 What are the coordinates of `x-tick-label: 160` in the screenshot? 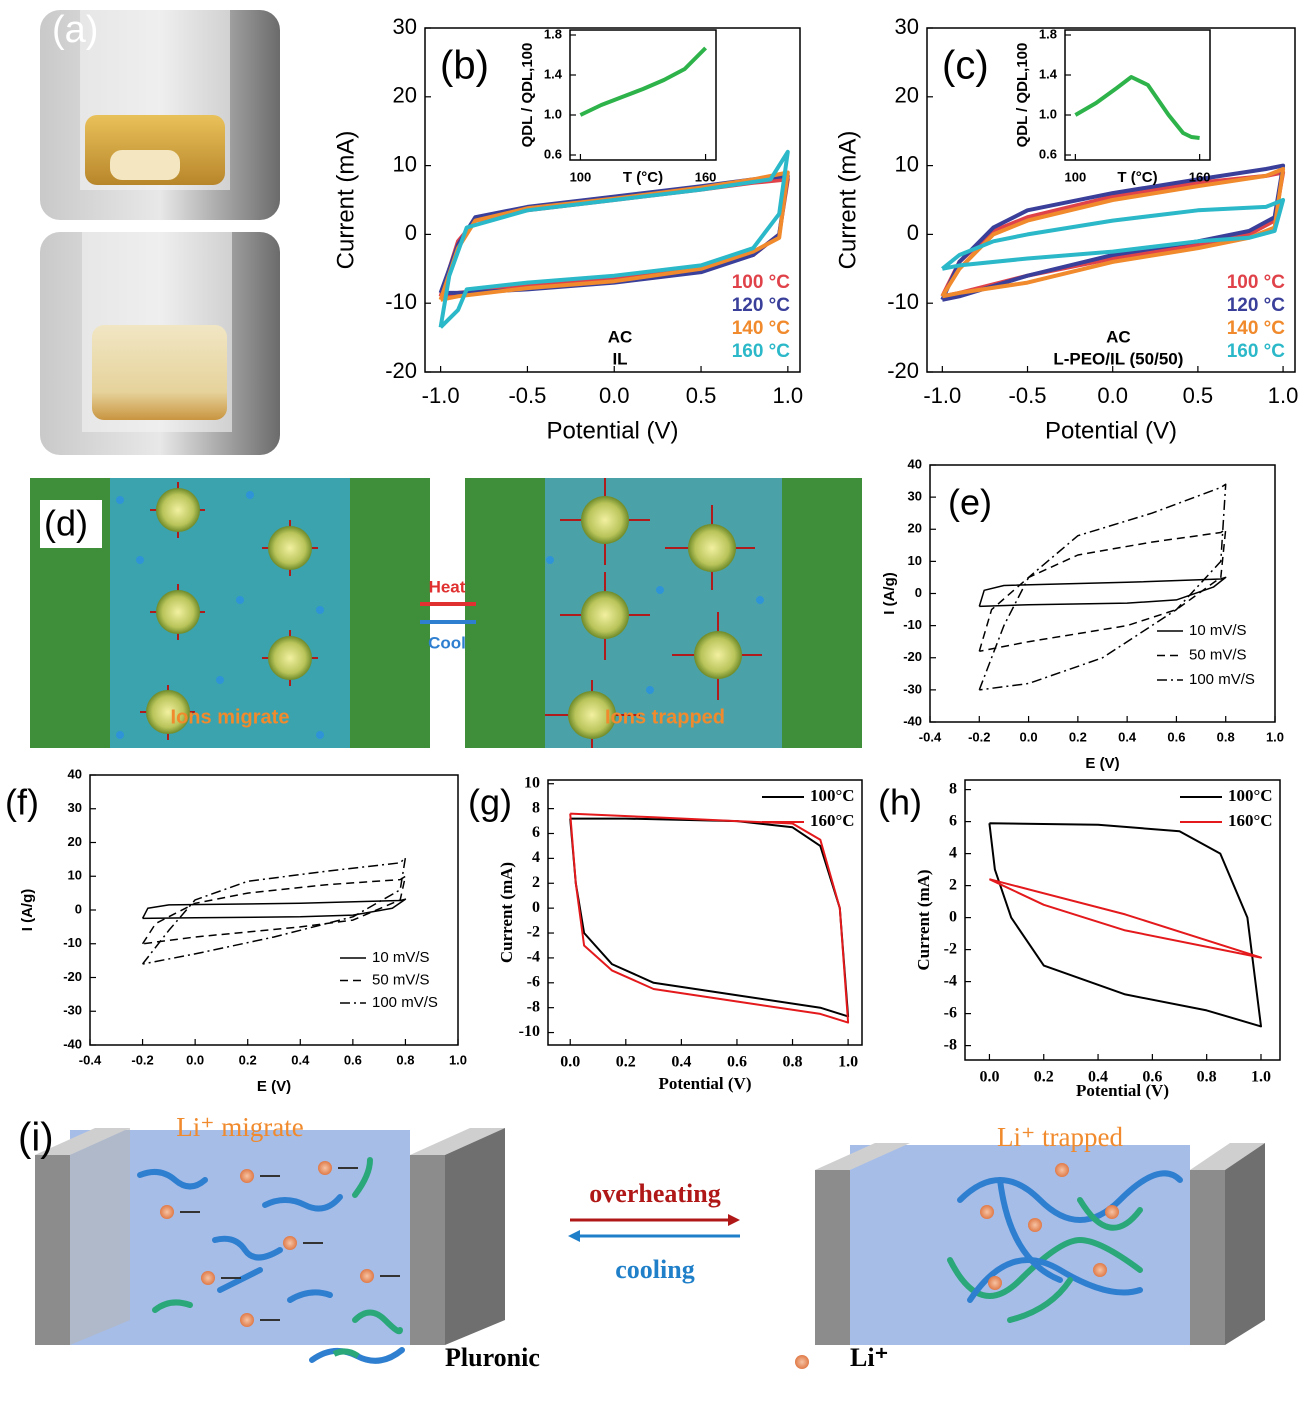 It's located at (1200, 176).